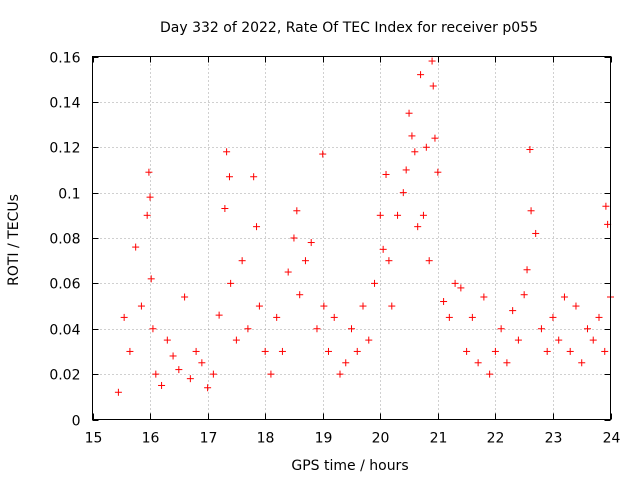 This screenshot has width=640, height=480. What do you see at coordinates (76, 422) in the screenshot?
I see `y-tick-label: 0` at bounding box center [76, 422].